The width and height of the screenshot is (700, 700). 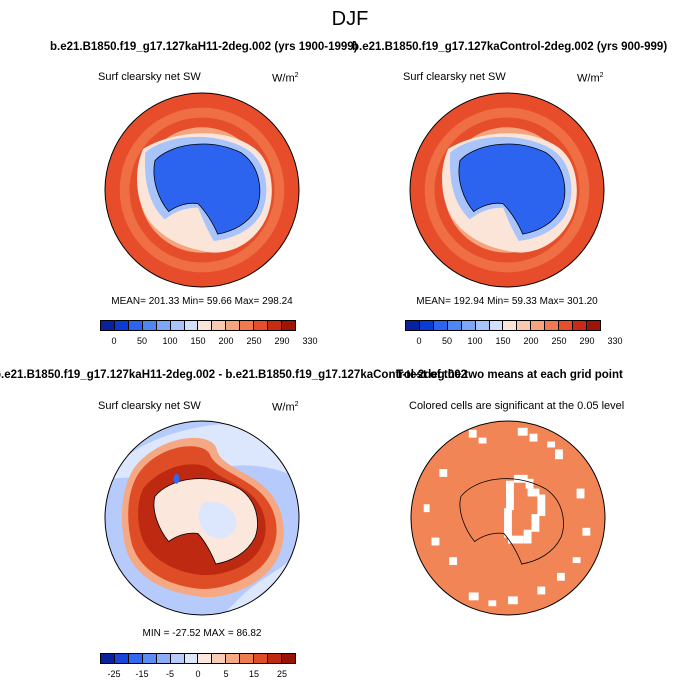 I want to click on colorbar-label: 15, so click(x=254, y=674).